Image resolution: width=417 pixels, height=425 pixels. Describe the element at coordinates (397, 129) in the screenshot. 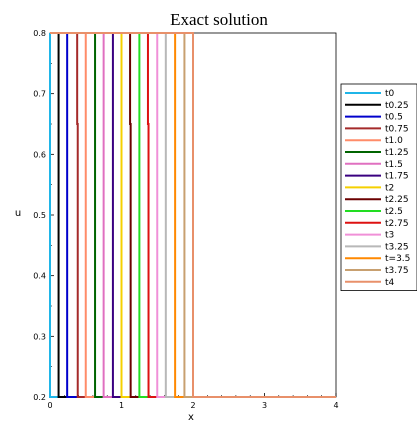

I see `legend-label: t0.75` at that location.